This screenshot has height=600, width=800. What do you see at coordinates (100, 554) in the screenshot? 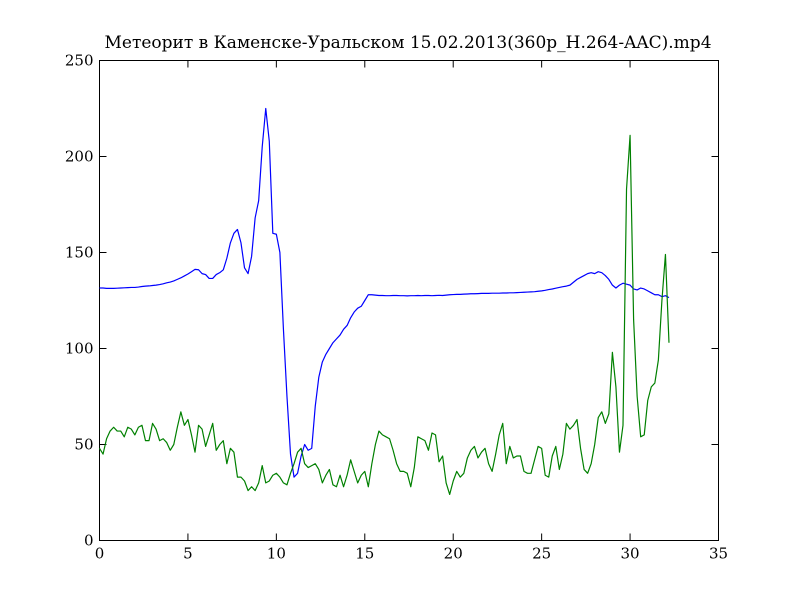
I see `x-tick-label: 0` at bounding box center [100, 554].